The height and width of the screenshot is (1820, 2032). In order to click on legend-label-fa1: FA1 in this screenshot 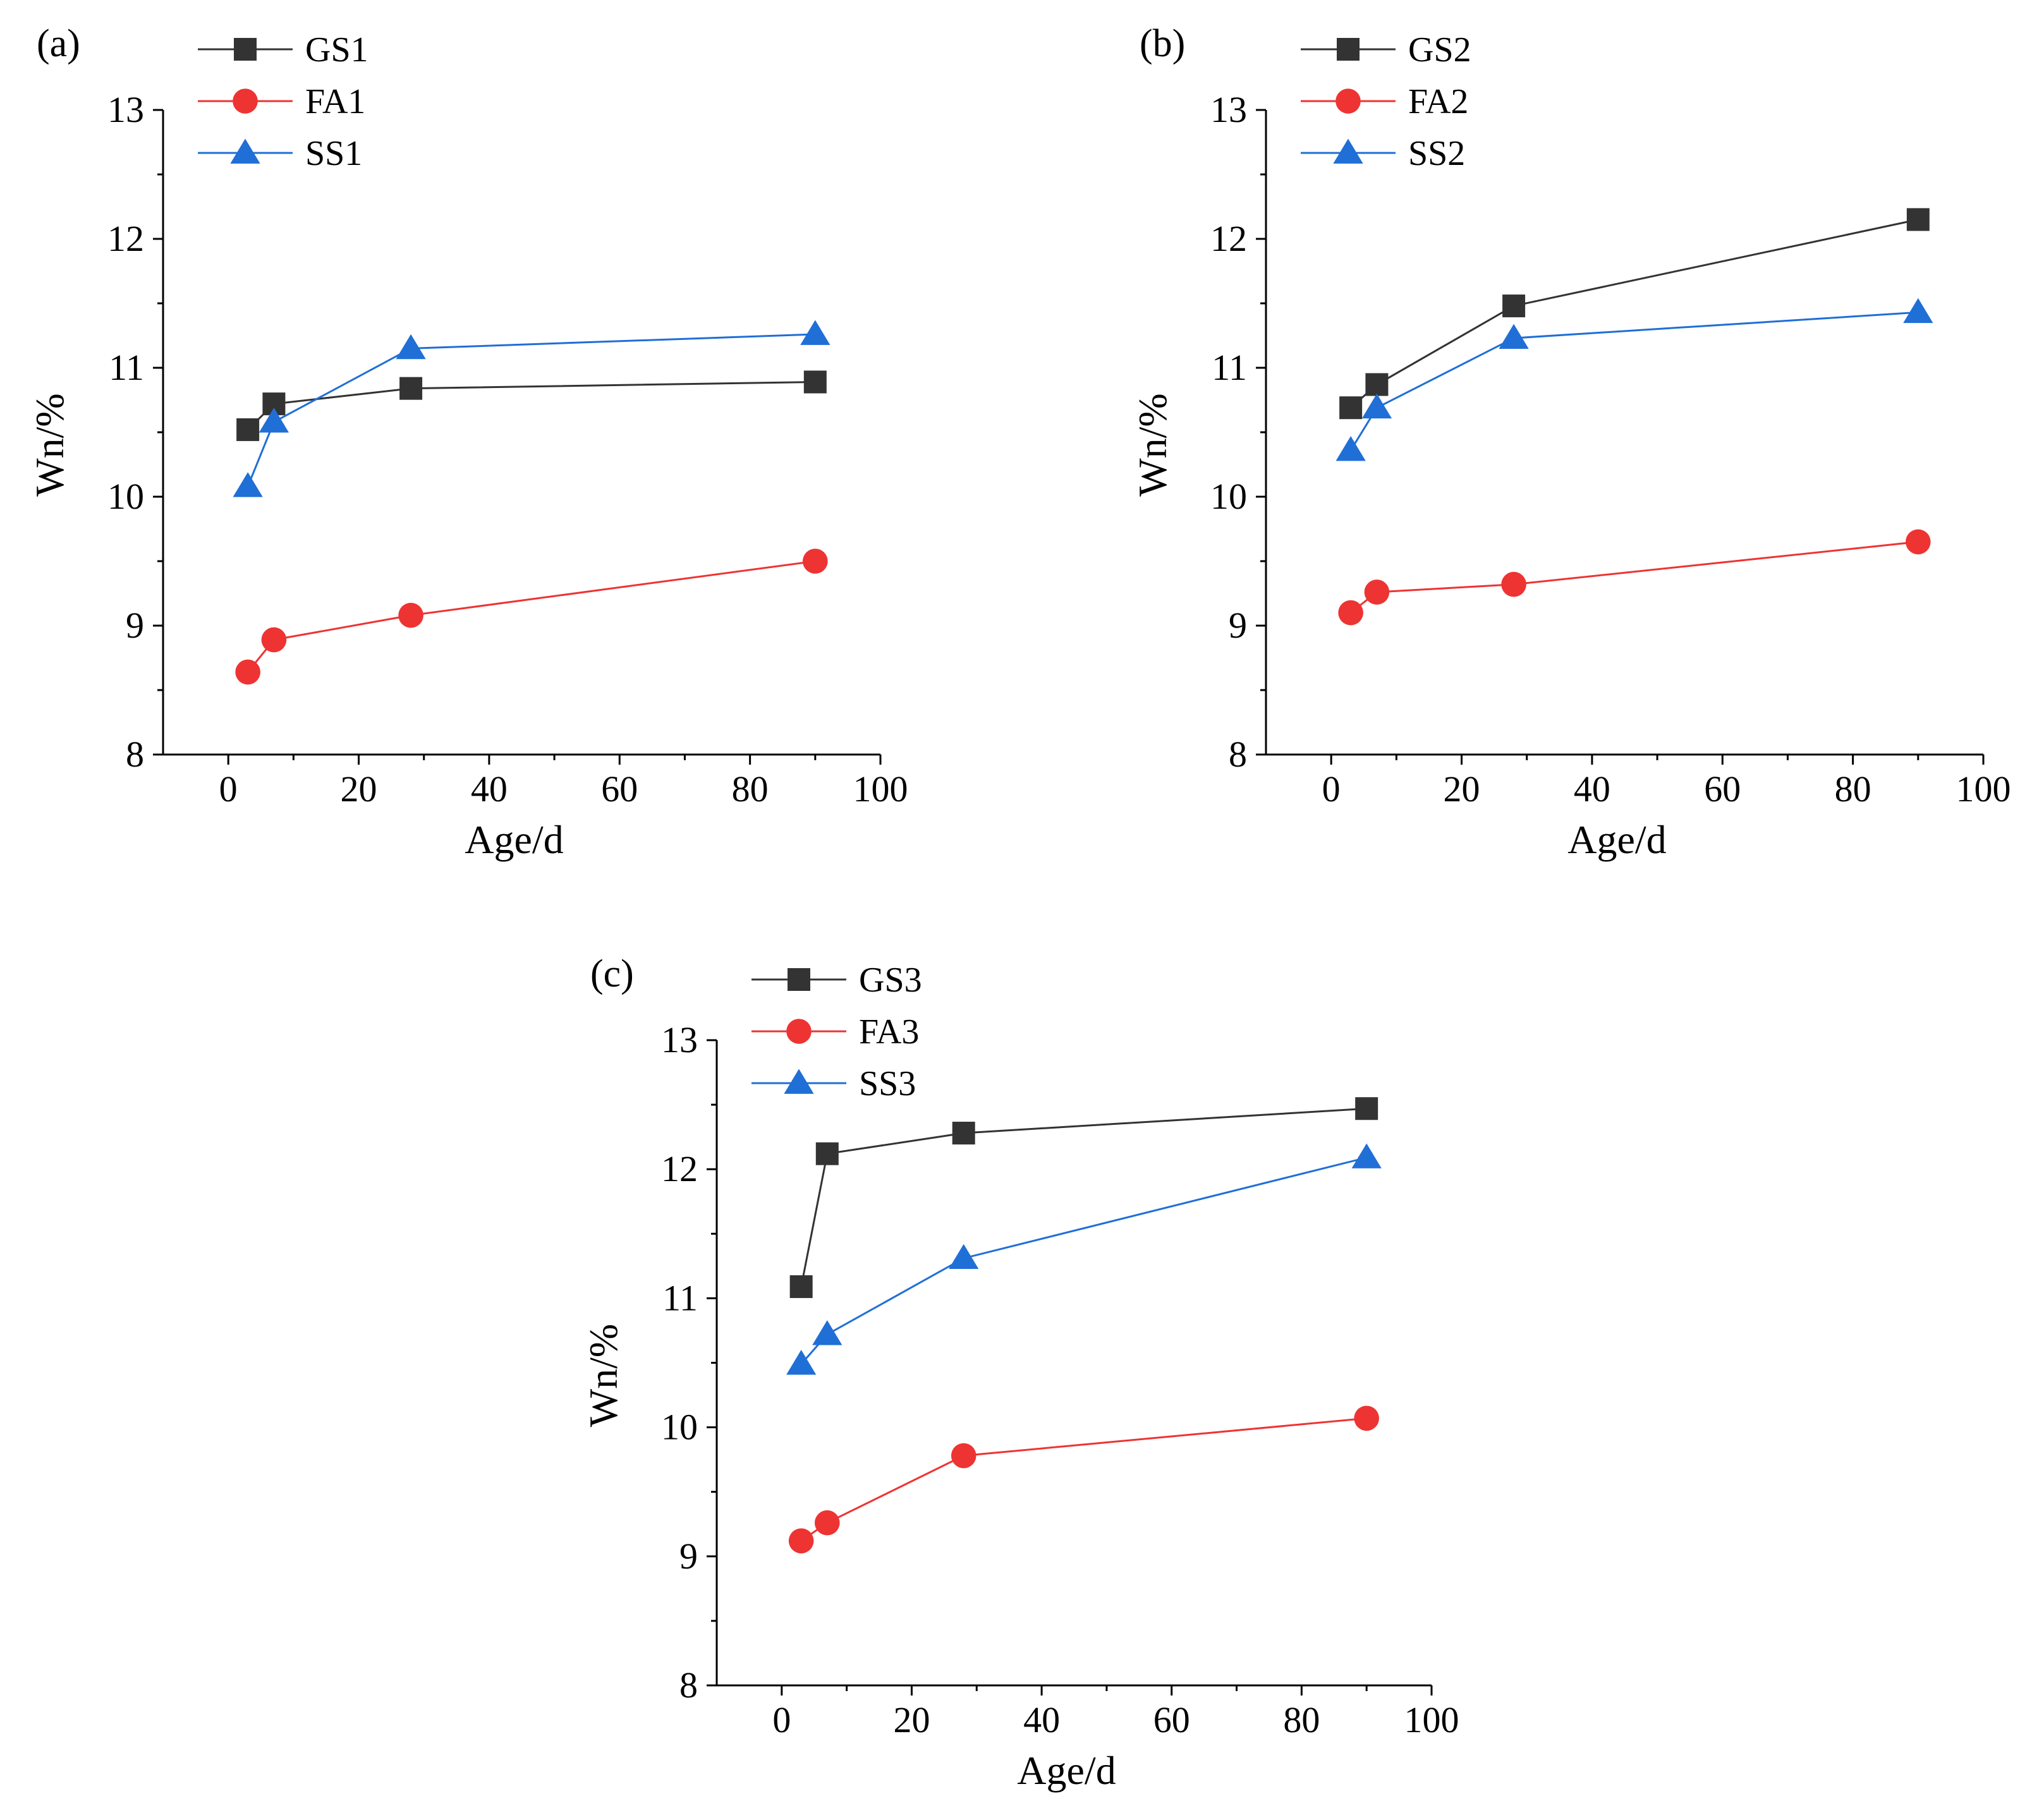, I will do `click(335, 101)`.